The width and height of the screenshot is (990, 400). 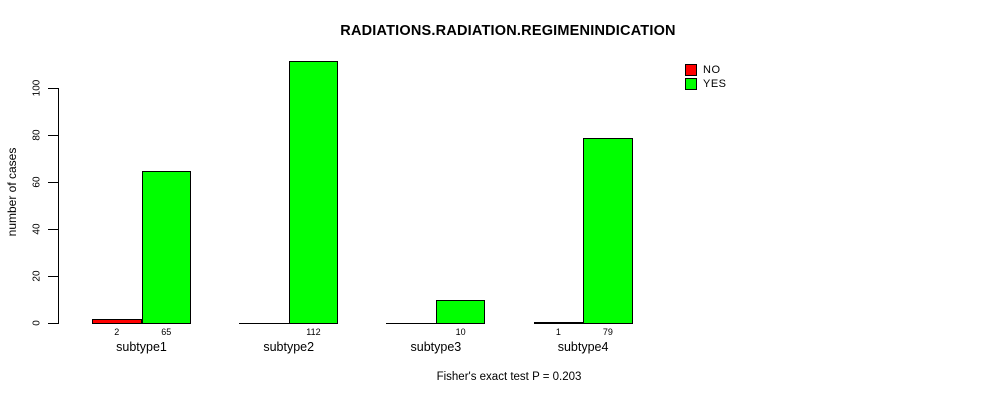 What do you see at coordinates (313, 332) in the screenshot?
I see `bar-value-label: 112` at bounding box center [313, 332].